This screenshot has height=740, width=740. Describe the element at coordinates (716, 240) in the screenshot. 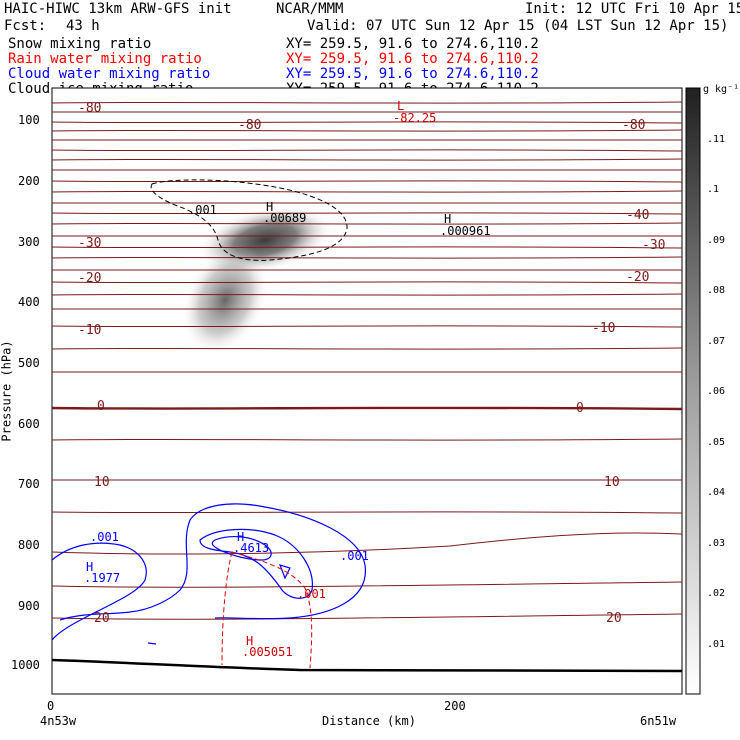

I see `colorbar-tick-label: .09` at that location.